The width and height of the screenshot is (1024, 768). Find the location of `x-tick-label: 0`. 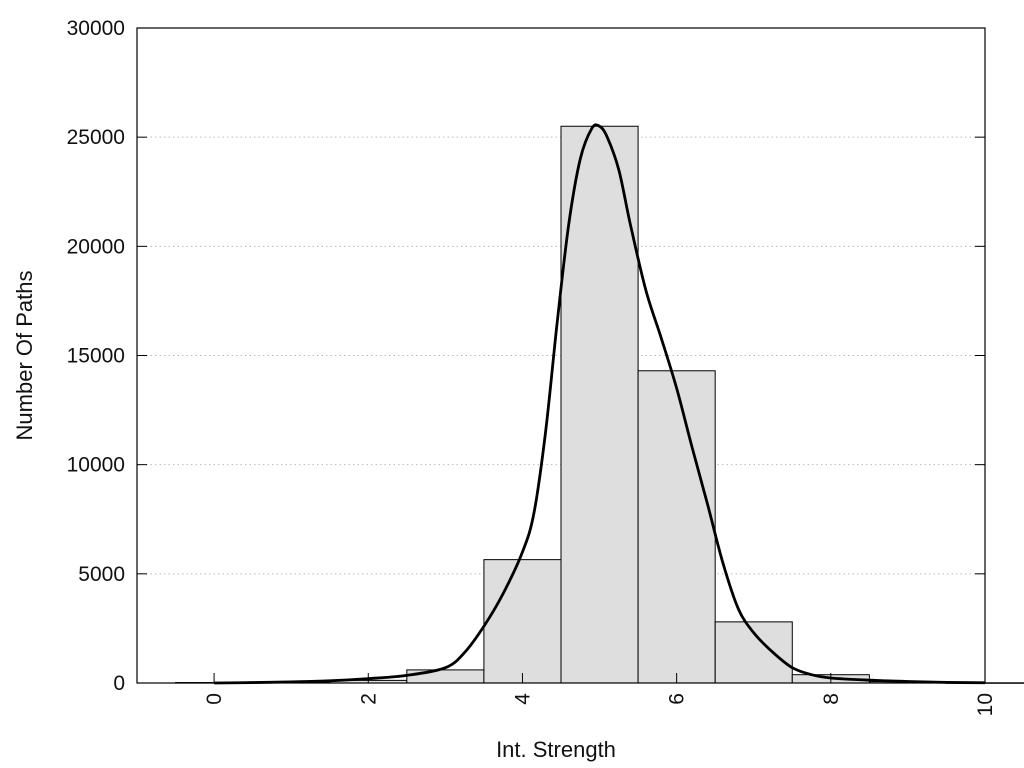

x-tick-label: 0 is located at coordinates (214, 699).